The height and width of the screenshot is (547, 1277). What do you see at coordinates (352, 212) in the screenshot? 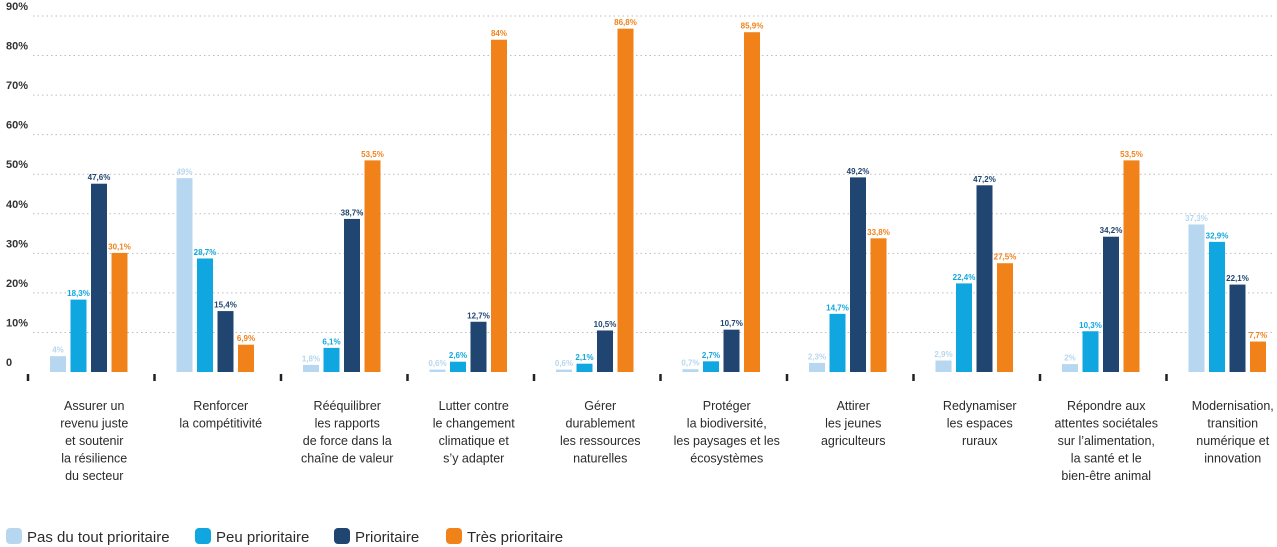
I see `data-label: 38,7%` at bounding box center [352, 212].